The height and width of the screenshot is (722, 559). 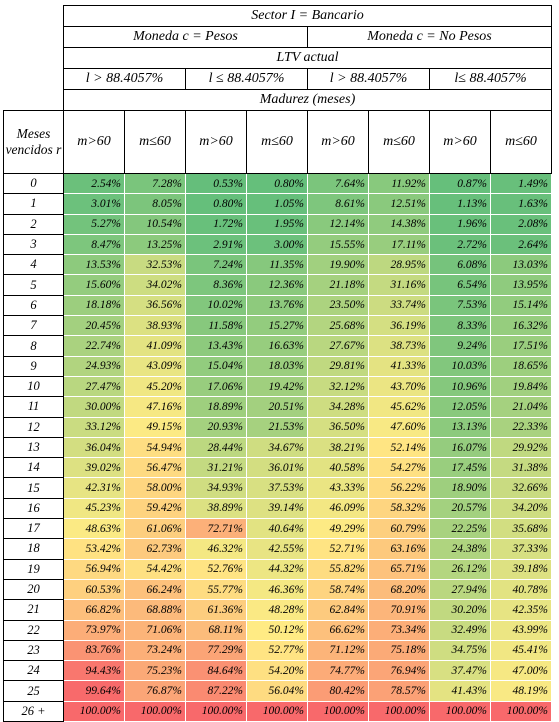 What do you see at coordinates (307, 100) in the screenshot?
I see `maturity-header: Madurez (meses)` at bounding box center [307, 100].